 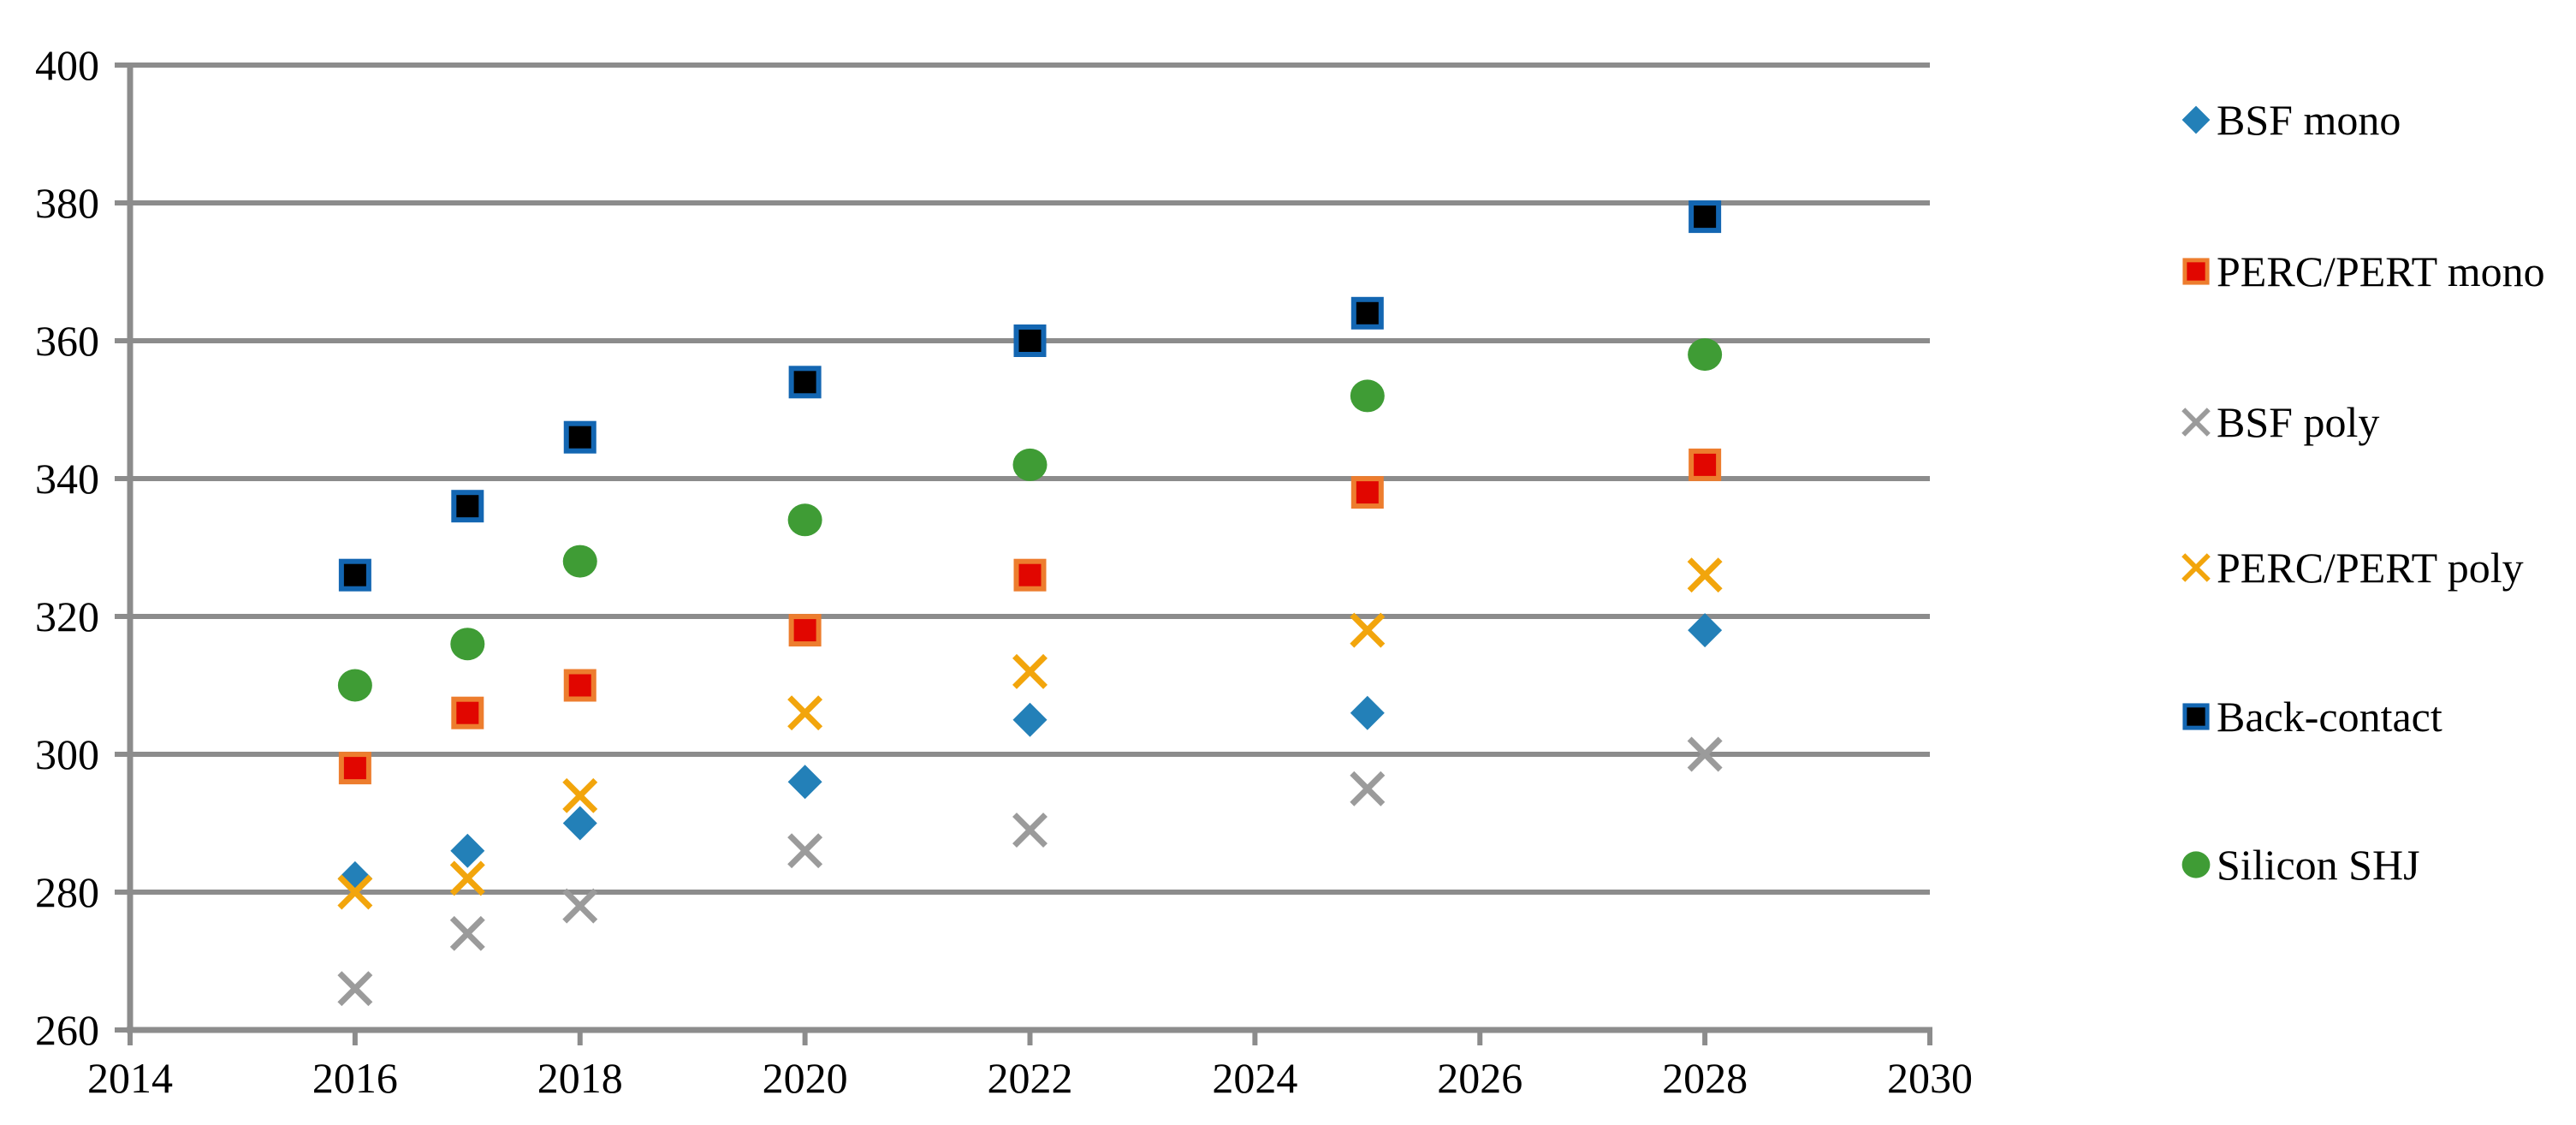 What do you see at coordinates (67, 892) in the screenshot?
I see `y-tick-label-280: 280` at bounding box center [67, 892].